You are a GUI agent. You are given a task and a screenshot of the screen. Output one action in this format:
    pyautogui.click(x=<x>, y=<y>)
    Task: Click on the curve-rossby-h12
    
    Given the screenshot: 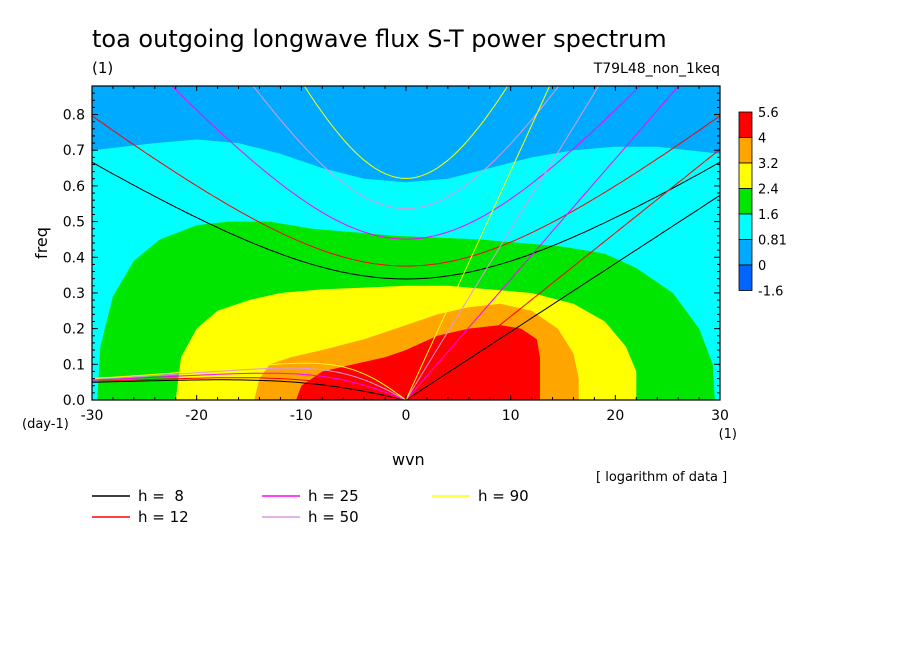 What is the action you would take?
    pyautogui.click(x=249, y=388)
    